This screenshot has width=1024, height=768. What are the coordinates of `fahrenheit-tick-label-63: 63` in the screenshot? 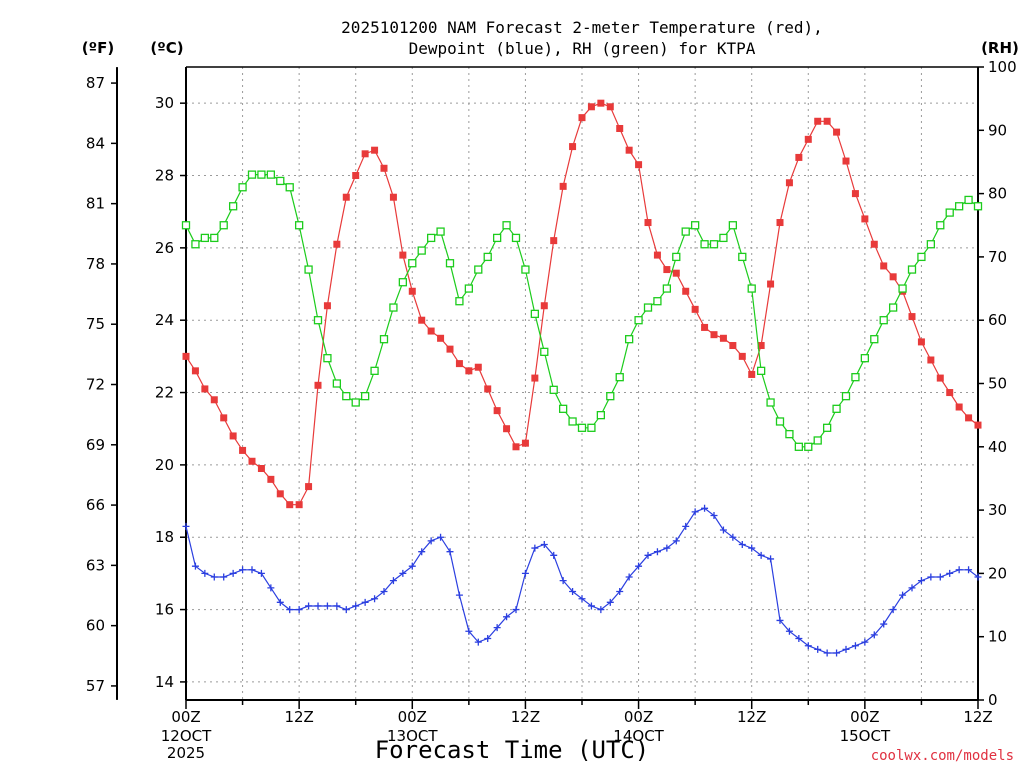 It's located at (95, 565).